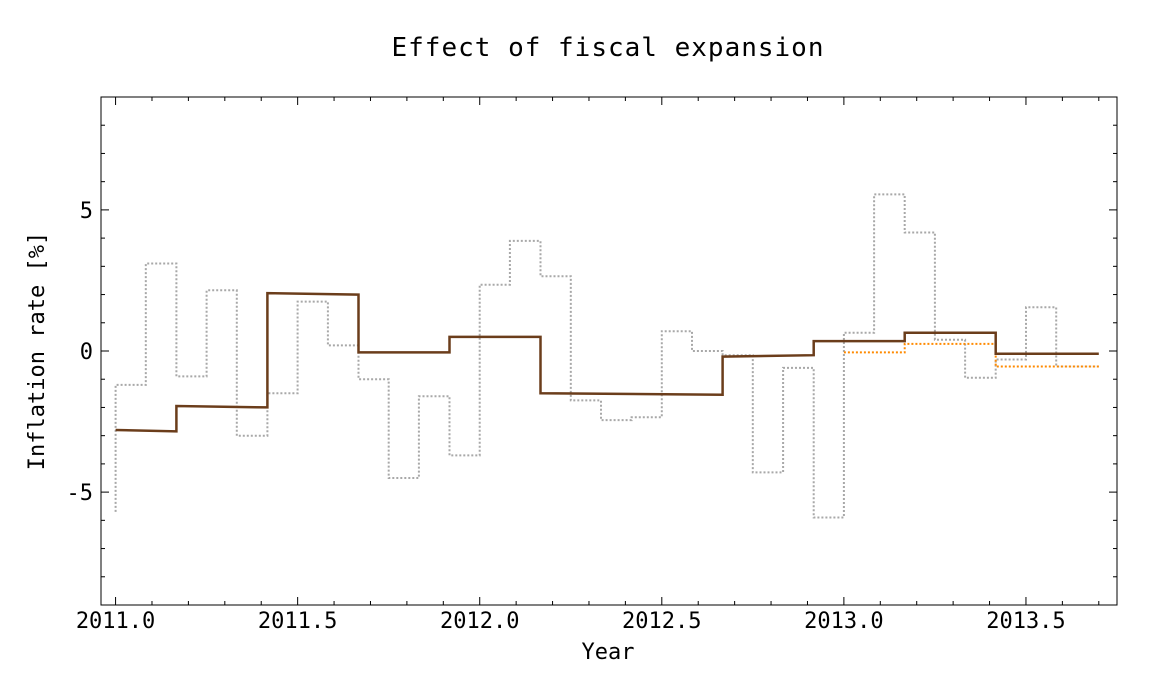 The height and width of the screenshot is (693, 1152). I want to click on x-axis-label: Year, so click(608, 652).